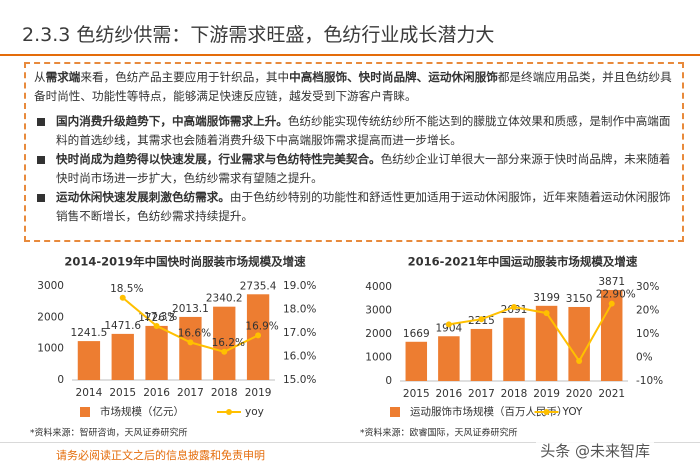 This screenshot has width=700, height=468. Describe the element at coordinates (254, 412) in the screenshot. I see `legend-label: yoy` at that location.